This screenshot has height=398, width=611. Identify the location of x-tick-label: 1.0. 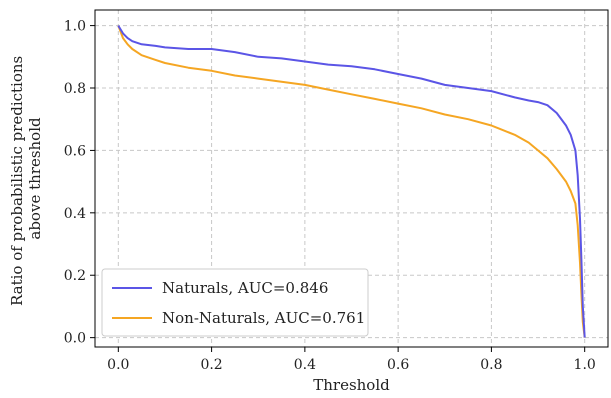
(585, 365).